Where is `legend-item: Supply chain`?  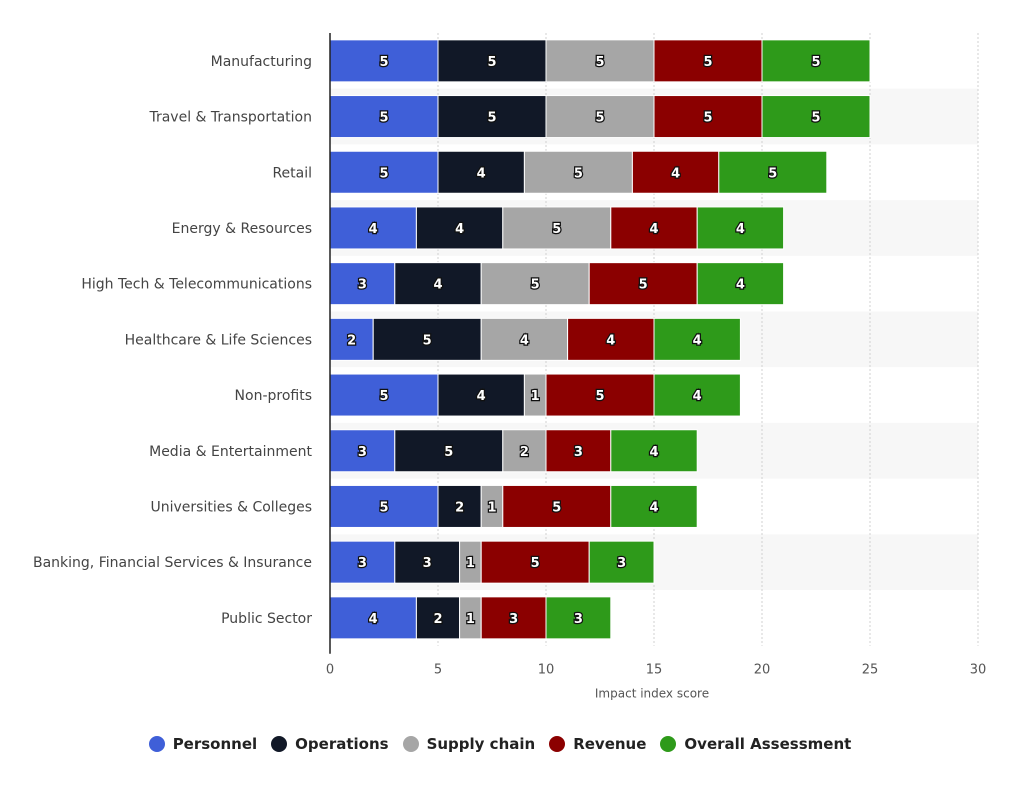
legend-item: Supply chain is located at coordinates (469, 744).